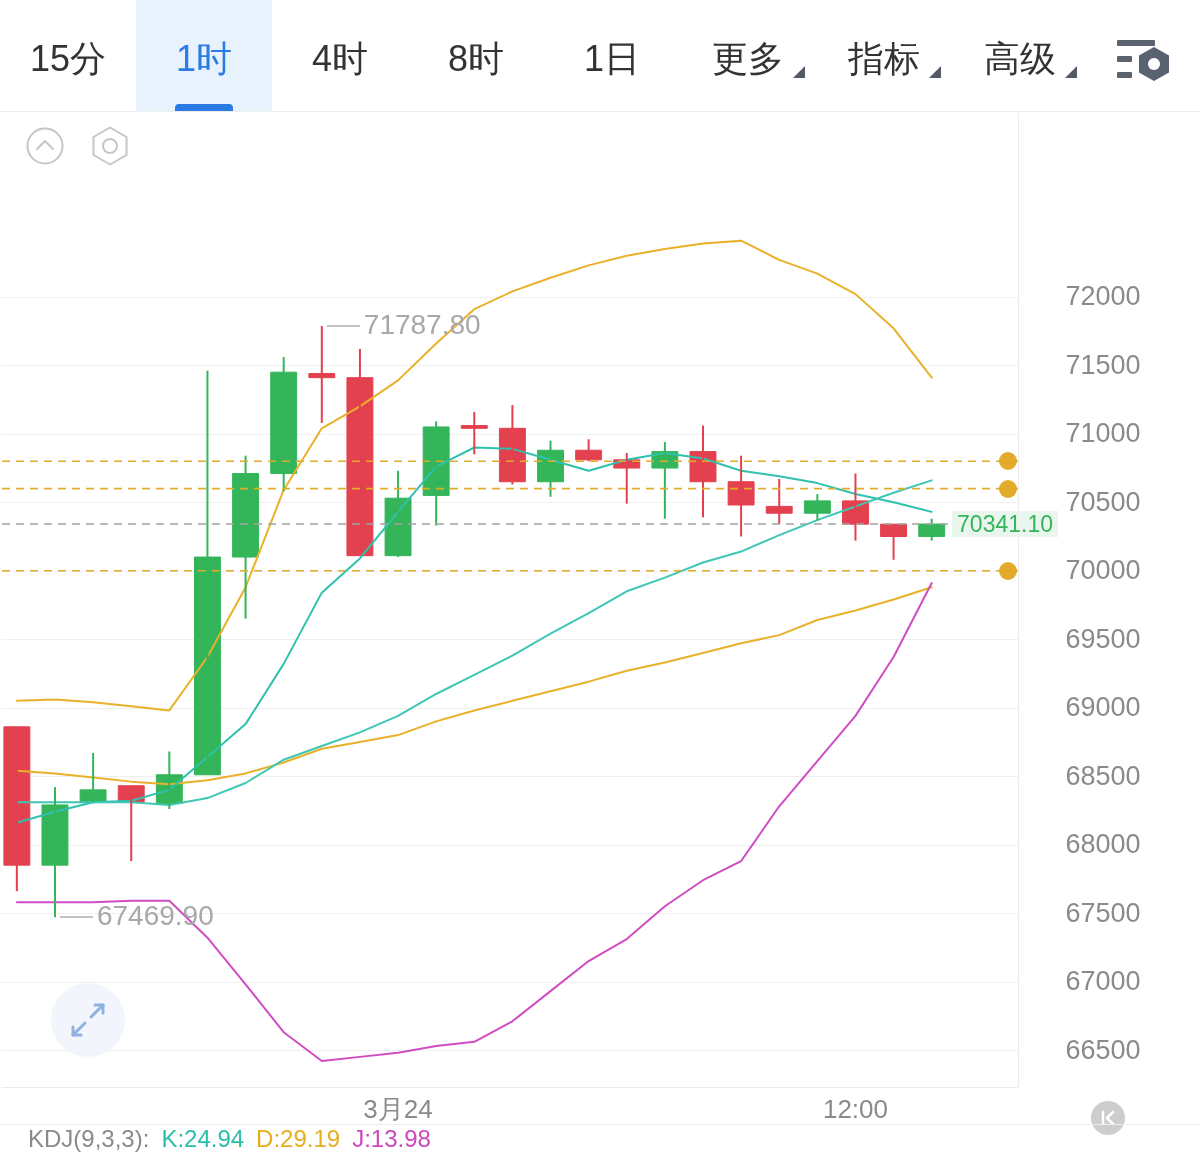 This screenshot has height=1152, width=1200. I want to click on y-tick-label: 71000, so click(1103, 433).